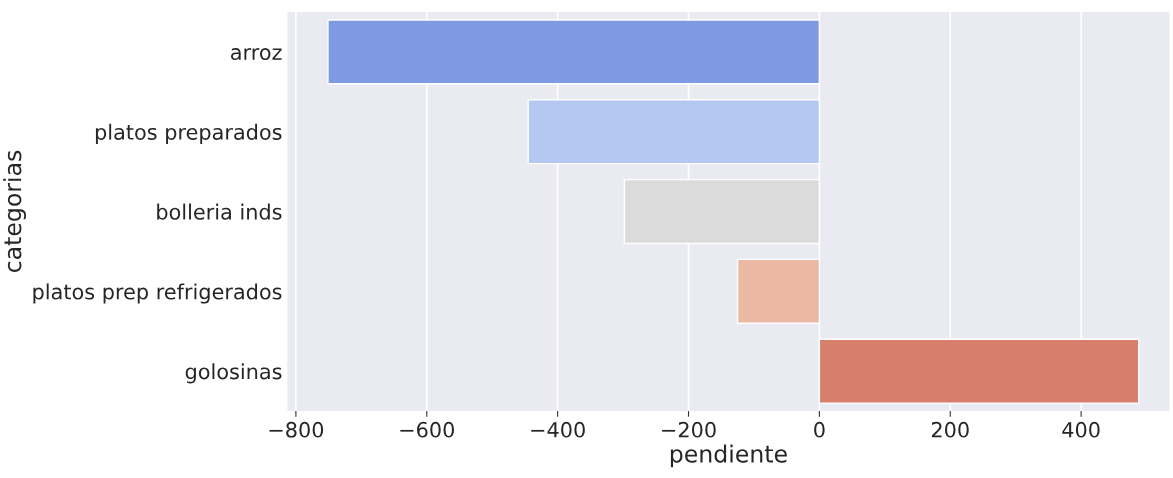 This screenshot has width=1173, height=478. Describe the element at coordinates (296, 429) in the screenshot. I see `x-tick-label: −800` at that location.